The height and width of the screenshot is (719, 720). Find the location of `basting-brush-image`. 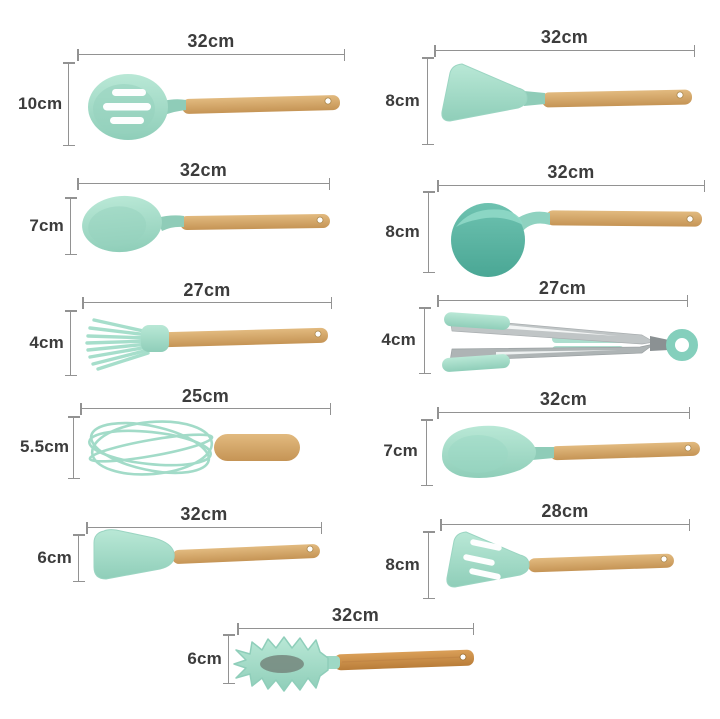

basting-brush-image is located at coordinates (206, 344).